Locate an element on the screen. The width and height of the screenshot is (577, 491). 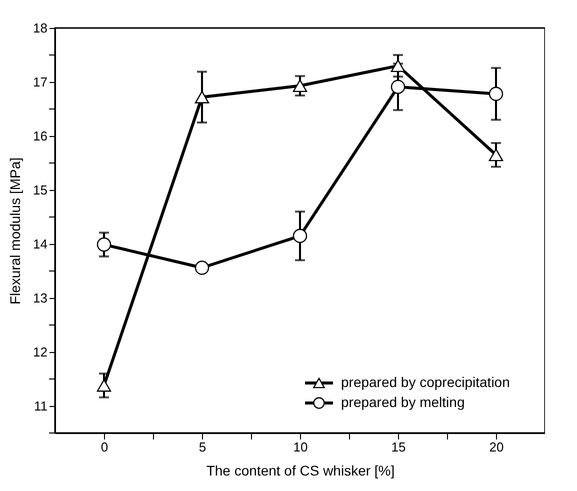
y-tick-label: 16 is located at coordinates (40, 136).